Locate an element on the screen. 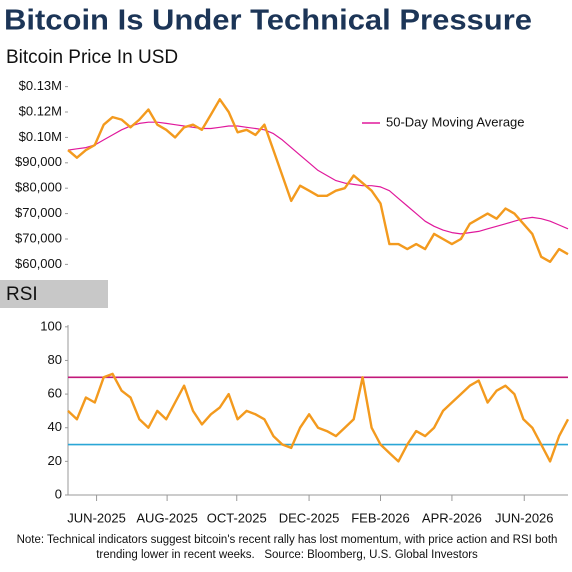 The width and height of the screenshot is (572, 572). legend-label: 50-Day Moving Average is located at coordinates (455, 121).